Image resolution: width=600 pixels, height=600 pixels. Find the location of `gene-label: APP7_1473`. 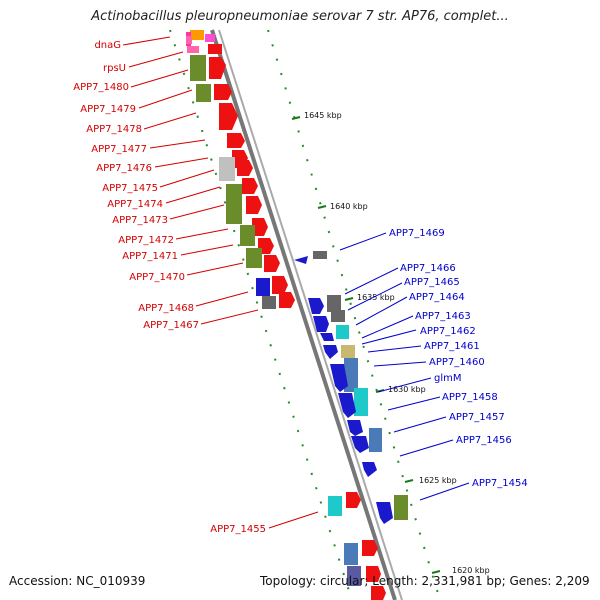

gene-label: APP7_1473 is located at coordinates (140, 220).